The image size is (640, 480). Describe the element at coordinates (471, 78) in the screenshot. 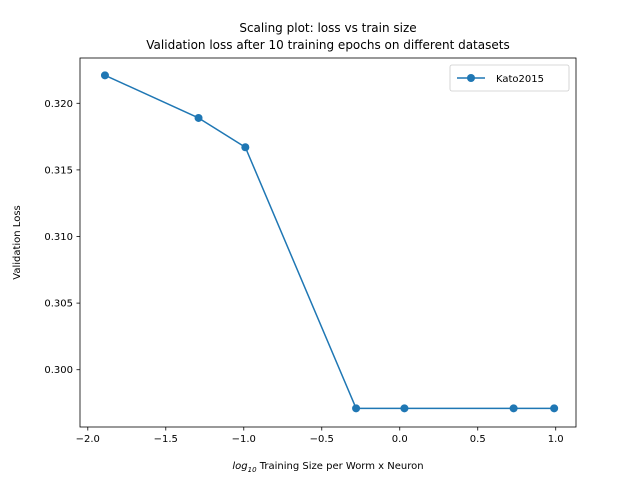

I see `legend-marker-kato2015` at that location.